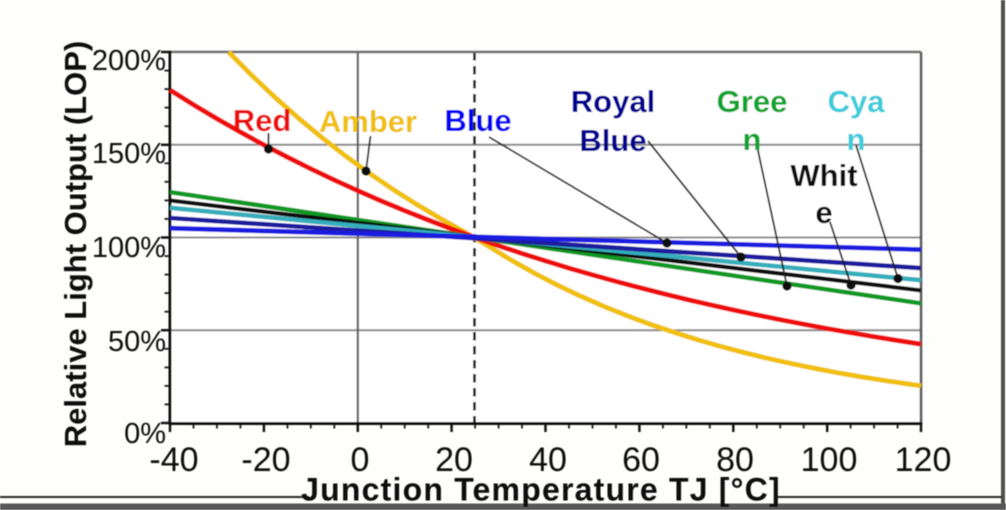 The width and height of the screenshot is (1006, 510). Describe the element at coordinates (548, 460) in the screenshot. I see `svg-text: 40` at that location.